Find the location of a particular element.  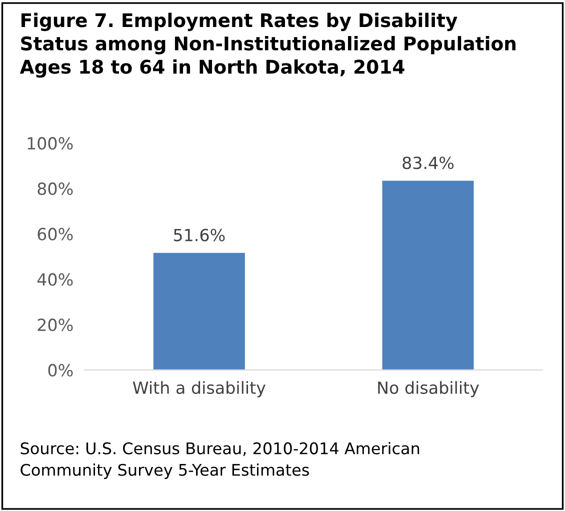

chart-title: Figure 7. Employment Rates by Disability Status among Non-Institutionalized Population Ages 18 to 64 in North Dakota, 2014 is located at coordinates (268, 45).